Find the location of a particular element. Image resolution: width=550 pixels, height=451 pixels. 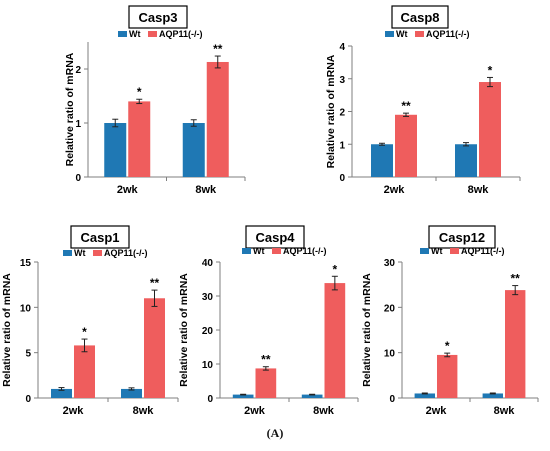

y-tick-label: 4 is located at coordinates (342, 47).